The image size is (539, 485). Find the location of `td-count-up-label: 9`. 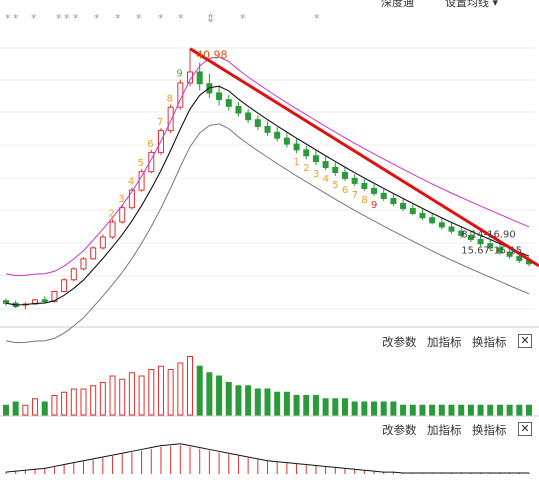

td-count-up-label: 9 is located at coordinates (179, 74).